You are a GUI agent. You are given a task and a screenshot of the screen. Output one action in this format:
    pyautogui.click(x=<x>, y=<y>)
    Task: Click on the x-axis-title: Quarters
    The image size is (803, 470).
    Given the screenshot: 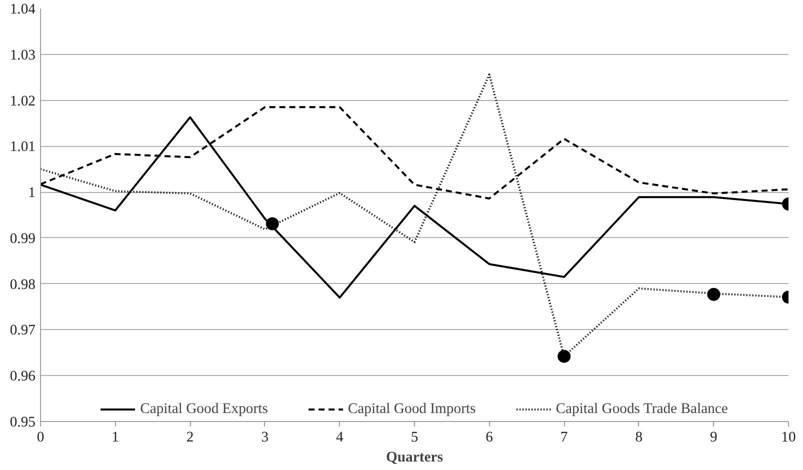 What is the action you would take?
    pyautogui.click(x=415, y=458)
    